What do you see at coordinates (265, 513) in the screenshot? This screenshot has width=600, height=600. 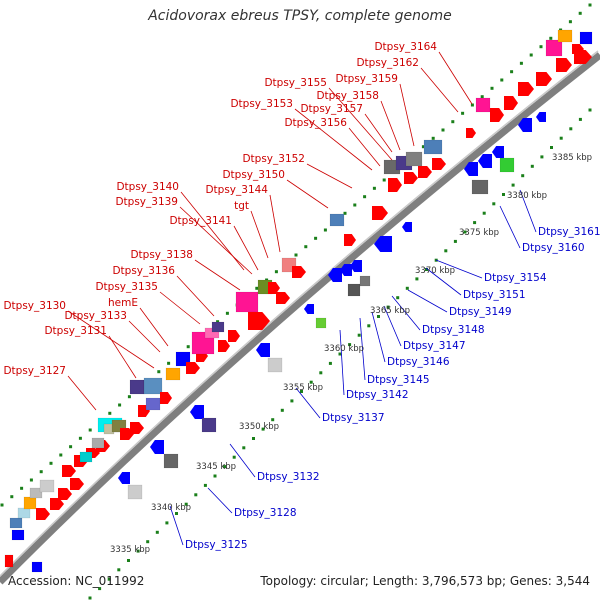 I see `gene-label-reverse: Dtpsy_3128` at bounding box center [265, 513].